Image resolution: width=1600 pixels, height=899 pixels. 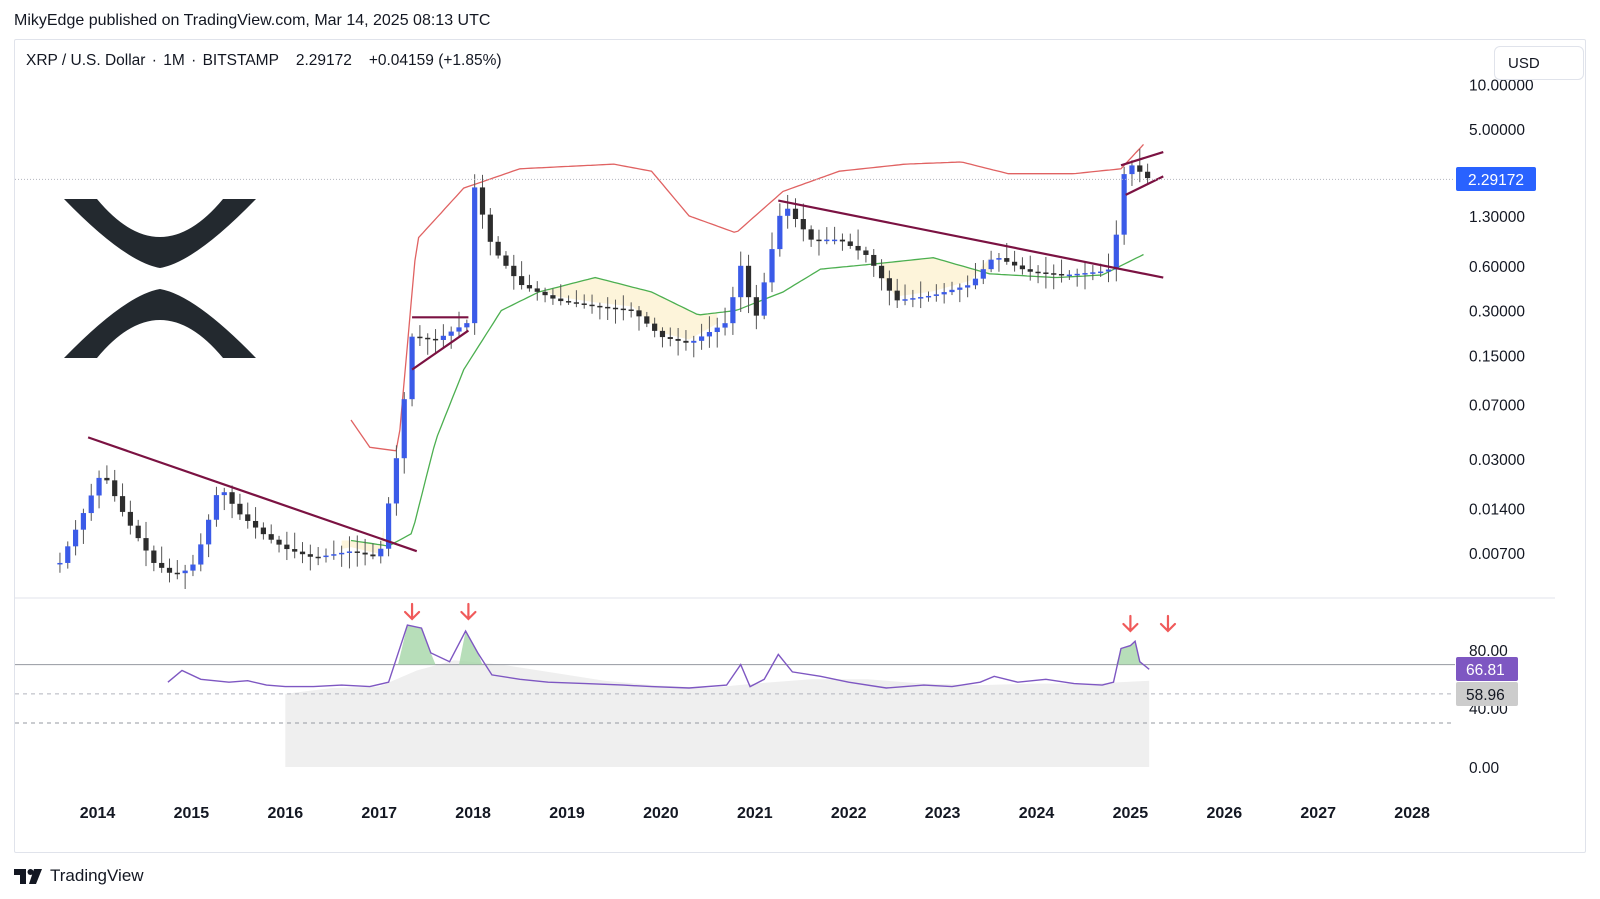 What do you see at coordinates (1497, 509) in the screenshot?
I see `price-tick-label: 0.01400` at bounding box center [1497, 509].